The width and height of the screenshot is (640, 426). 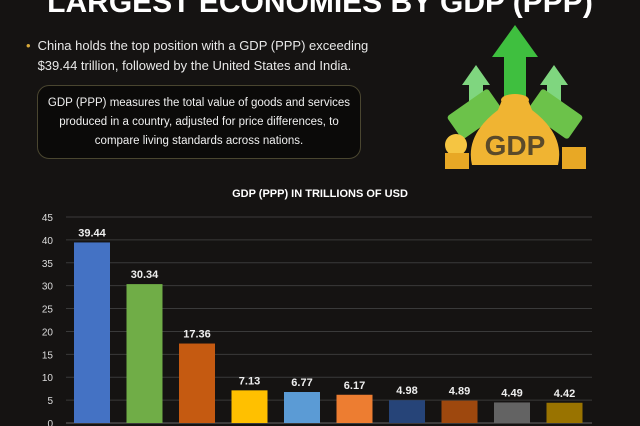 What do you see at coordinates (145, 275) in the screenshot?
I see `data-label: 30.34` at bounding box center [145, 275].